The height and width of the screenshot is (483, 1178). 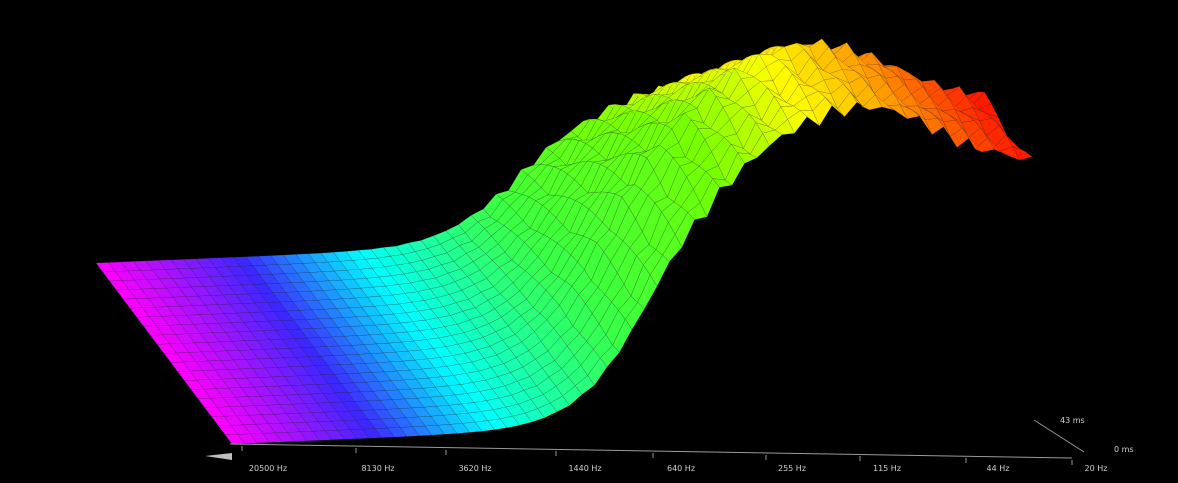 What do you see at coordinates (1059, 436) in the screenshot?
I see `z-axis-line` at bounding box center [1059, 436].